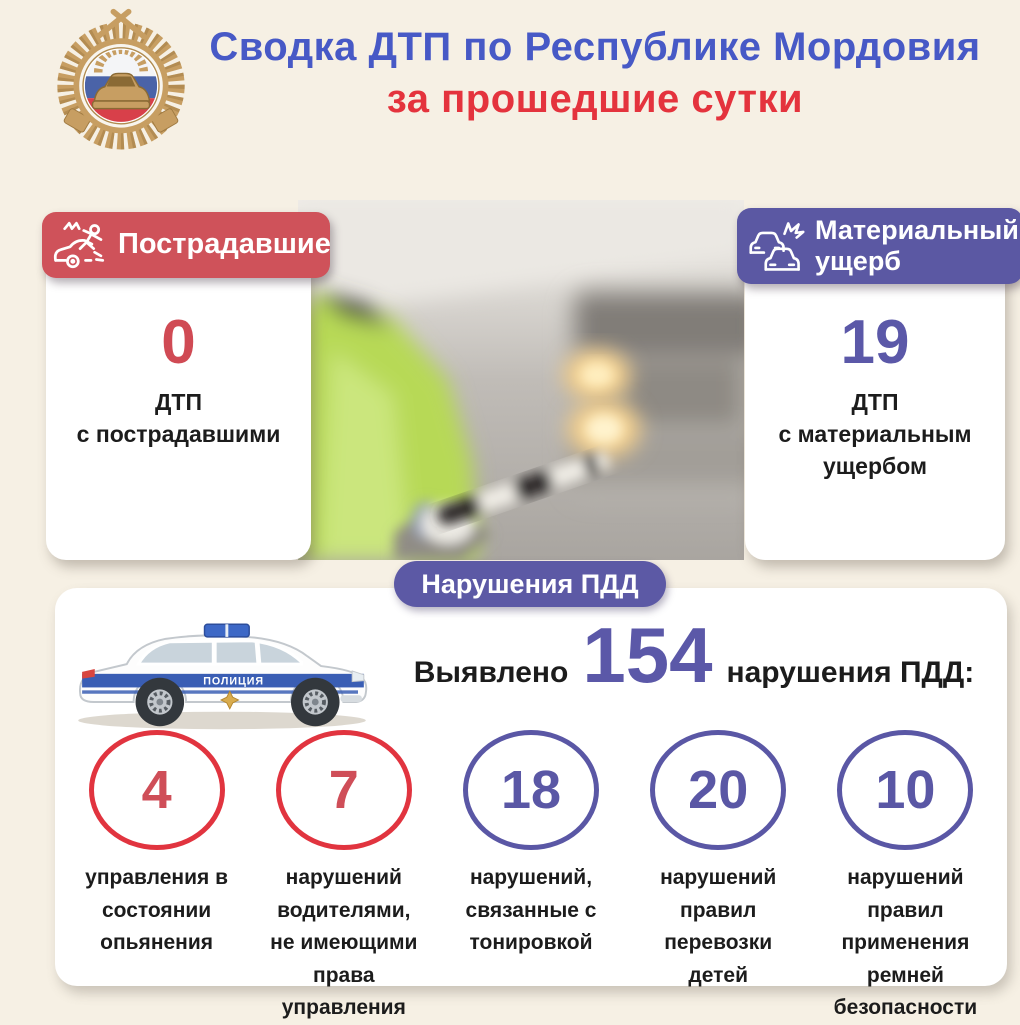  Describe the element at coordinates (850, 672) in the screenshot. I see `found-suffix: нарушения ПДД:` at that location.